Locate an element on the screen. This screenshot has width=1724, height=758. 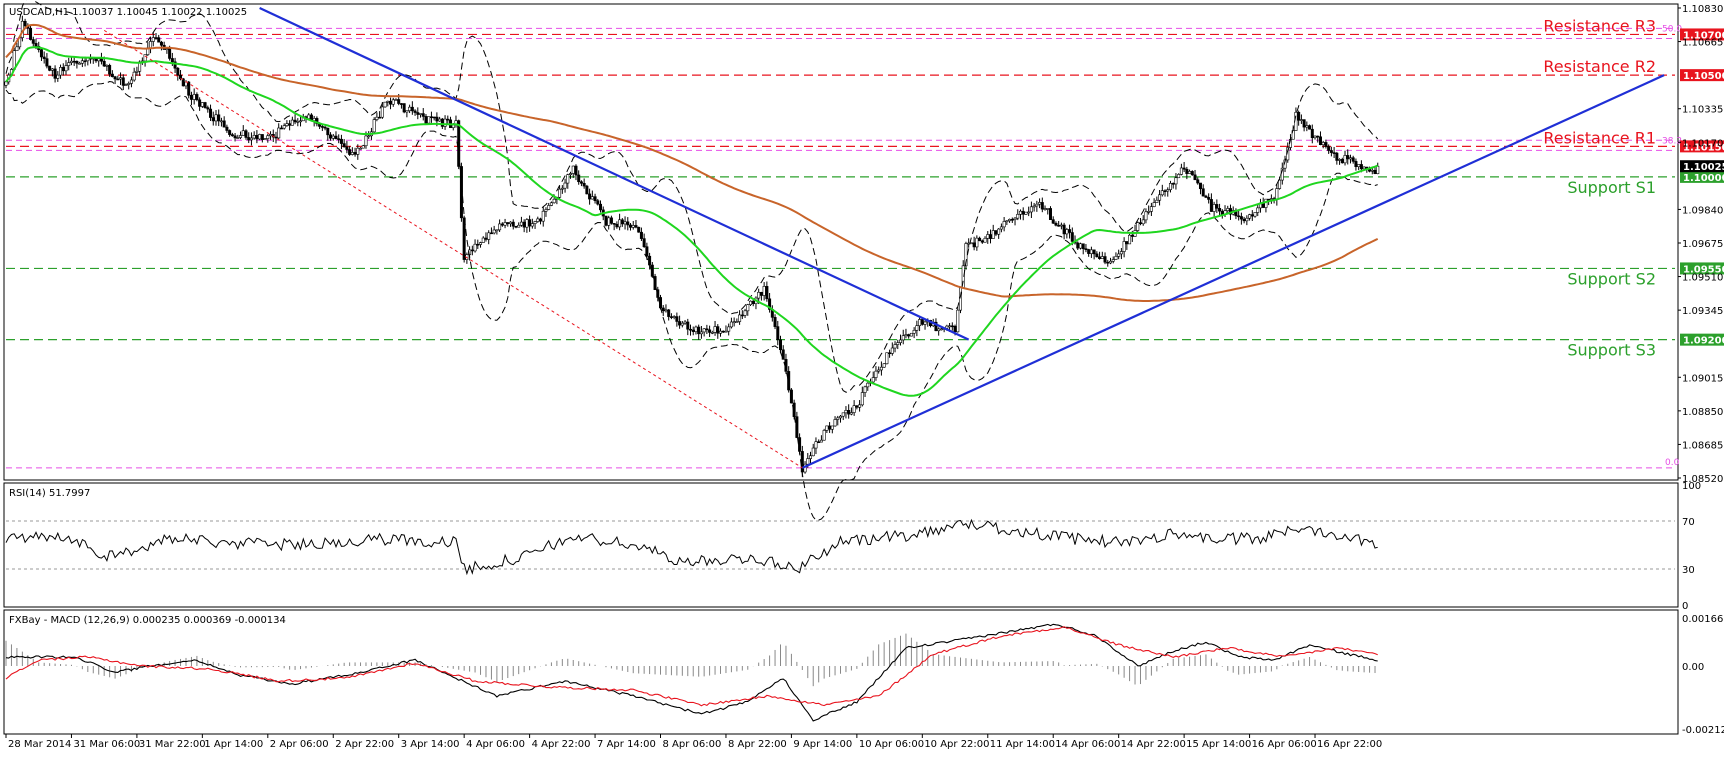
rsi-axis-label: 30 is located at coordinates (1688, 570).